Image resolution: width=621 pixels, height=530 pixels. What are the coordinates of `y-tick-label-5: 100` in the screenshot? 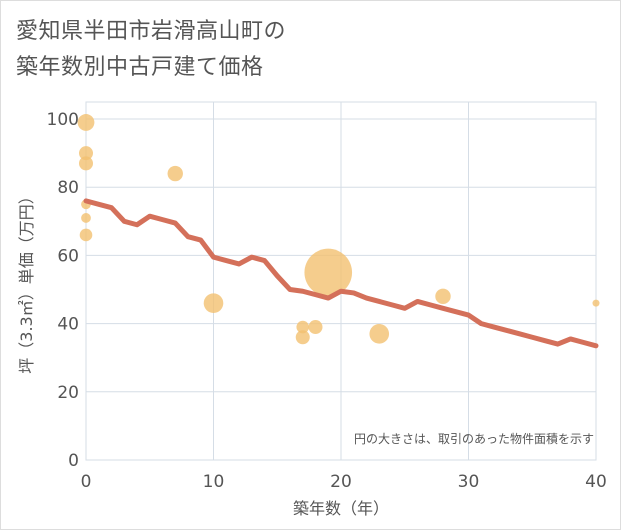 It's located at (63, 120).